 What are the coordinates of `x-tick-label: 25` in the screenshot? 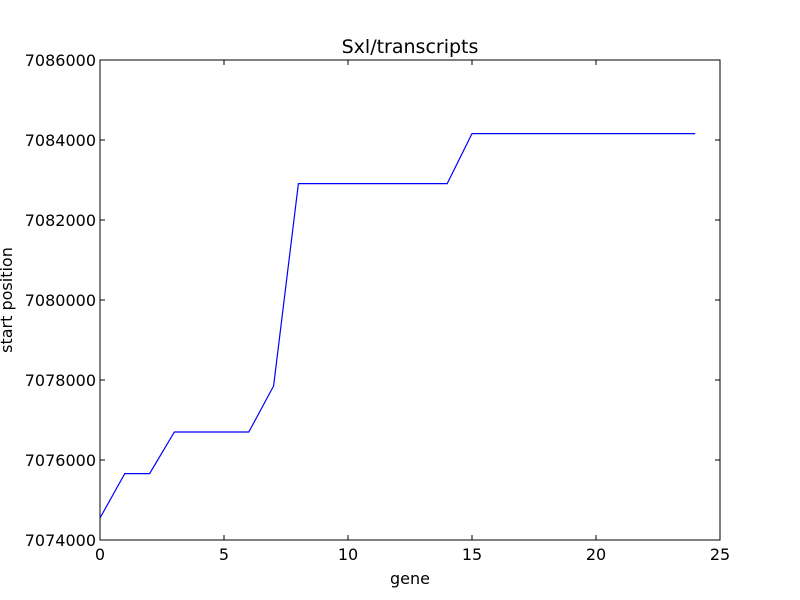 It's located at (720, 554).